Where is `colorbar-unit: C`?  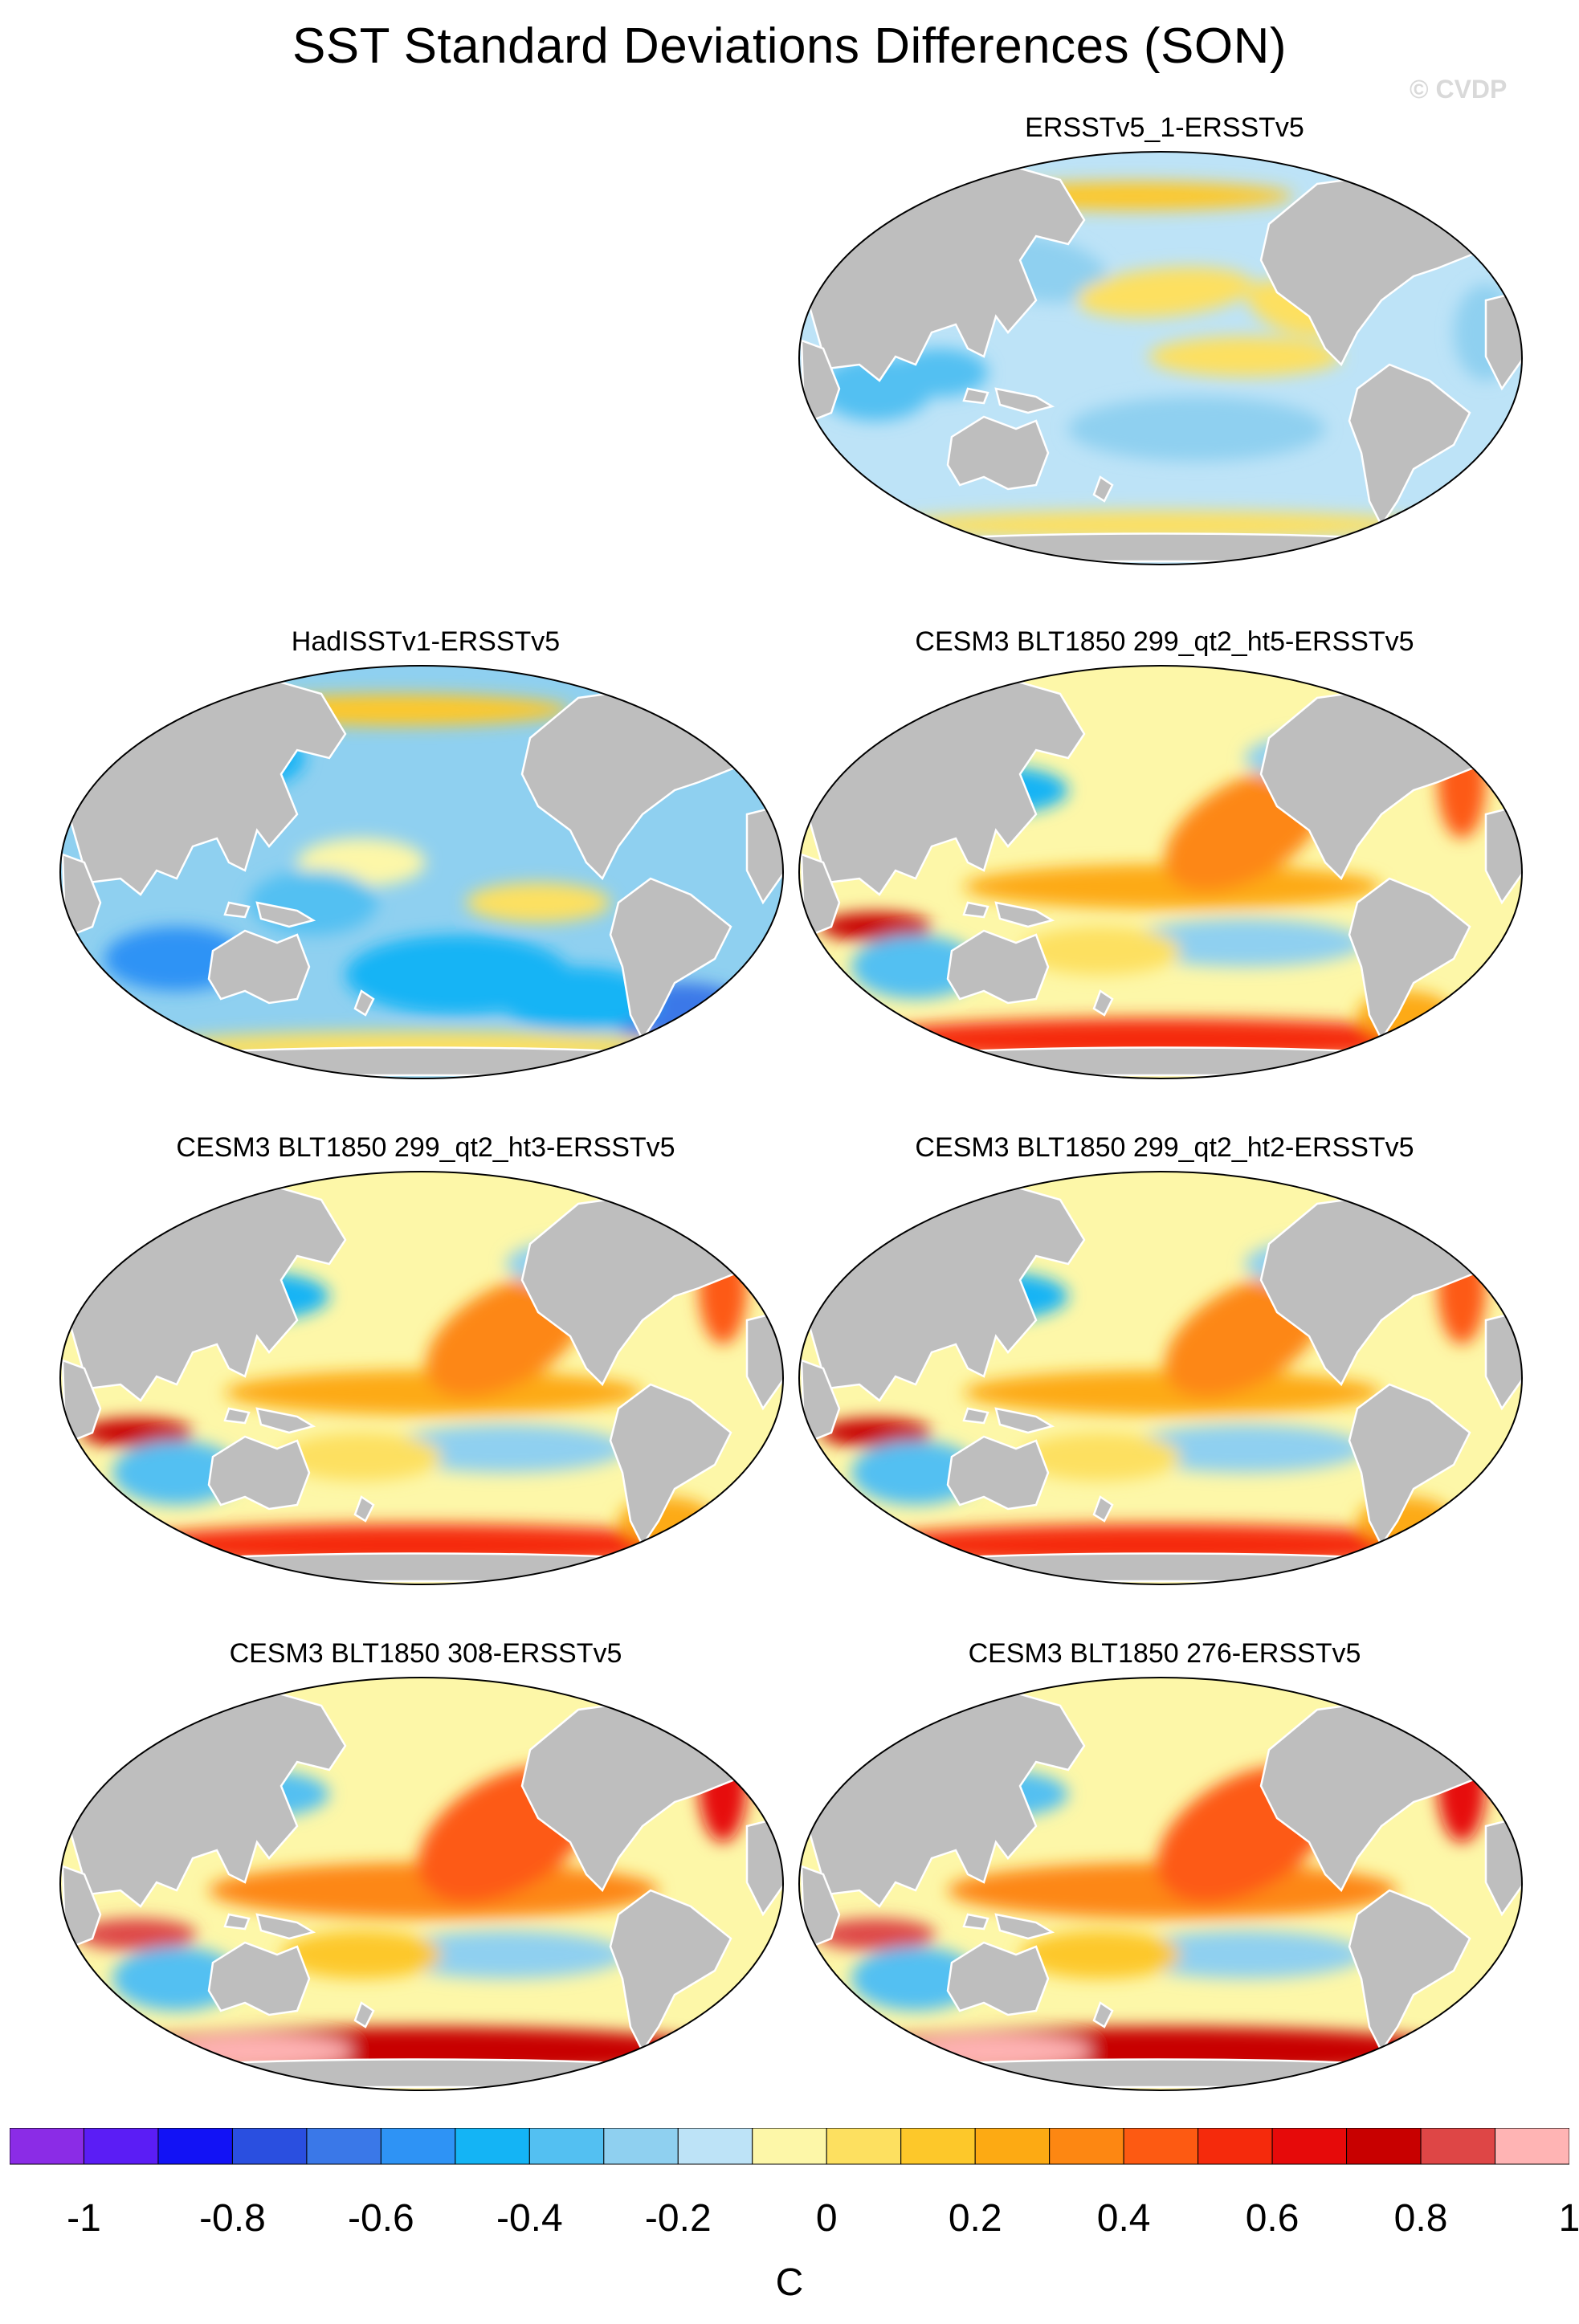 colorbar-unit: C is located at coordinates (789, 2283).